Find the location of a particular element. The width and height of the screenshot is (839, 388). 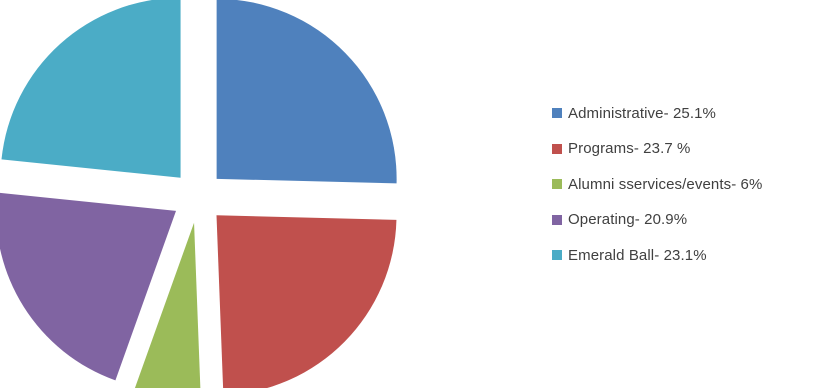

legend-item-administrative: Administrative- 25.1% is located at coordinates (695, 113).